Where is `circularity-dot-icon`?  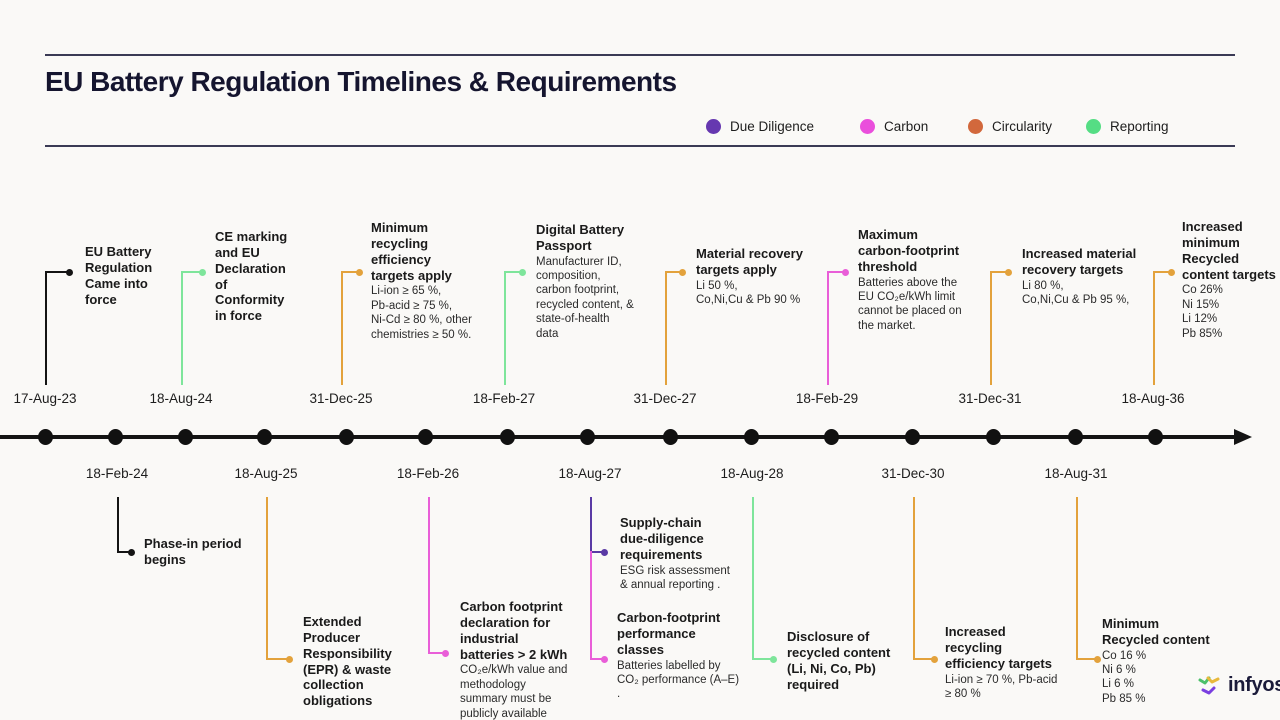 circularity-dot-icon is located at coordinates (975, 126).